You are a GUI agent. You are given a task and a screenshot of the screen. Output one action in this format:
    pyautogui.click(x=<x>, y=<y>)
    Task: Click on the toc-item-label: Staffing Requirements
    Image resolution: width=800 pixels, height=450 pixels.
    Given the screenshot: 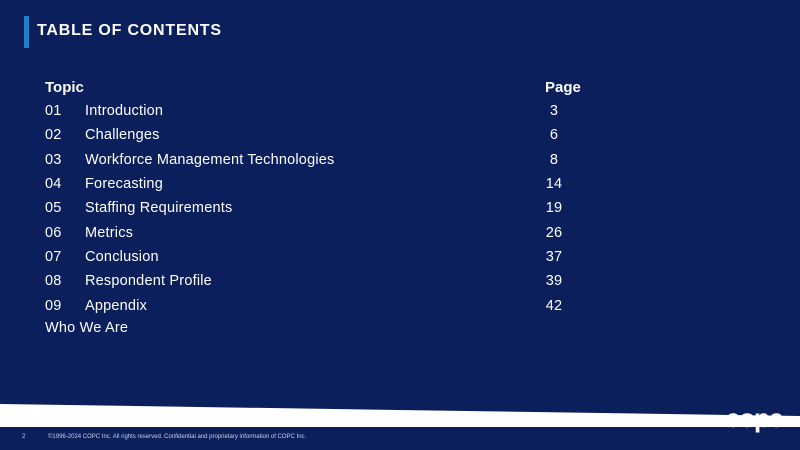 What is the action you would take?
    pyautogui.click(x=159, y=208)
    